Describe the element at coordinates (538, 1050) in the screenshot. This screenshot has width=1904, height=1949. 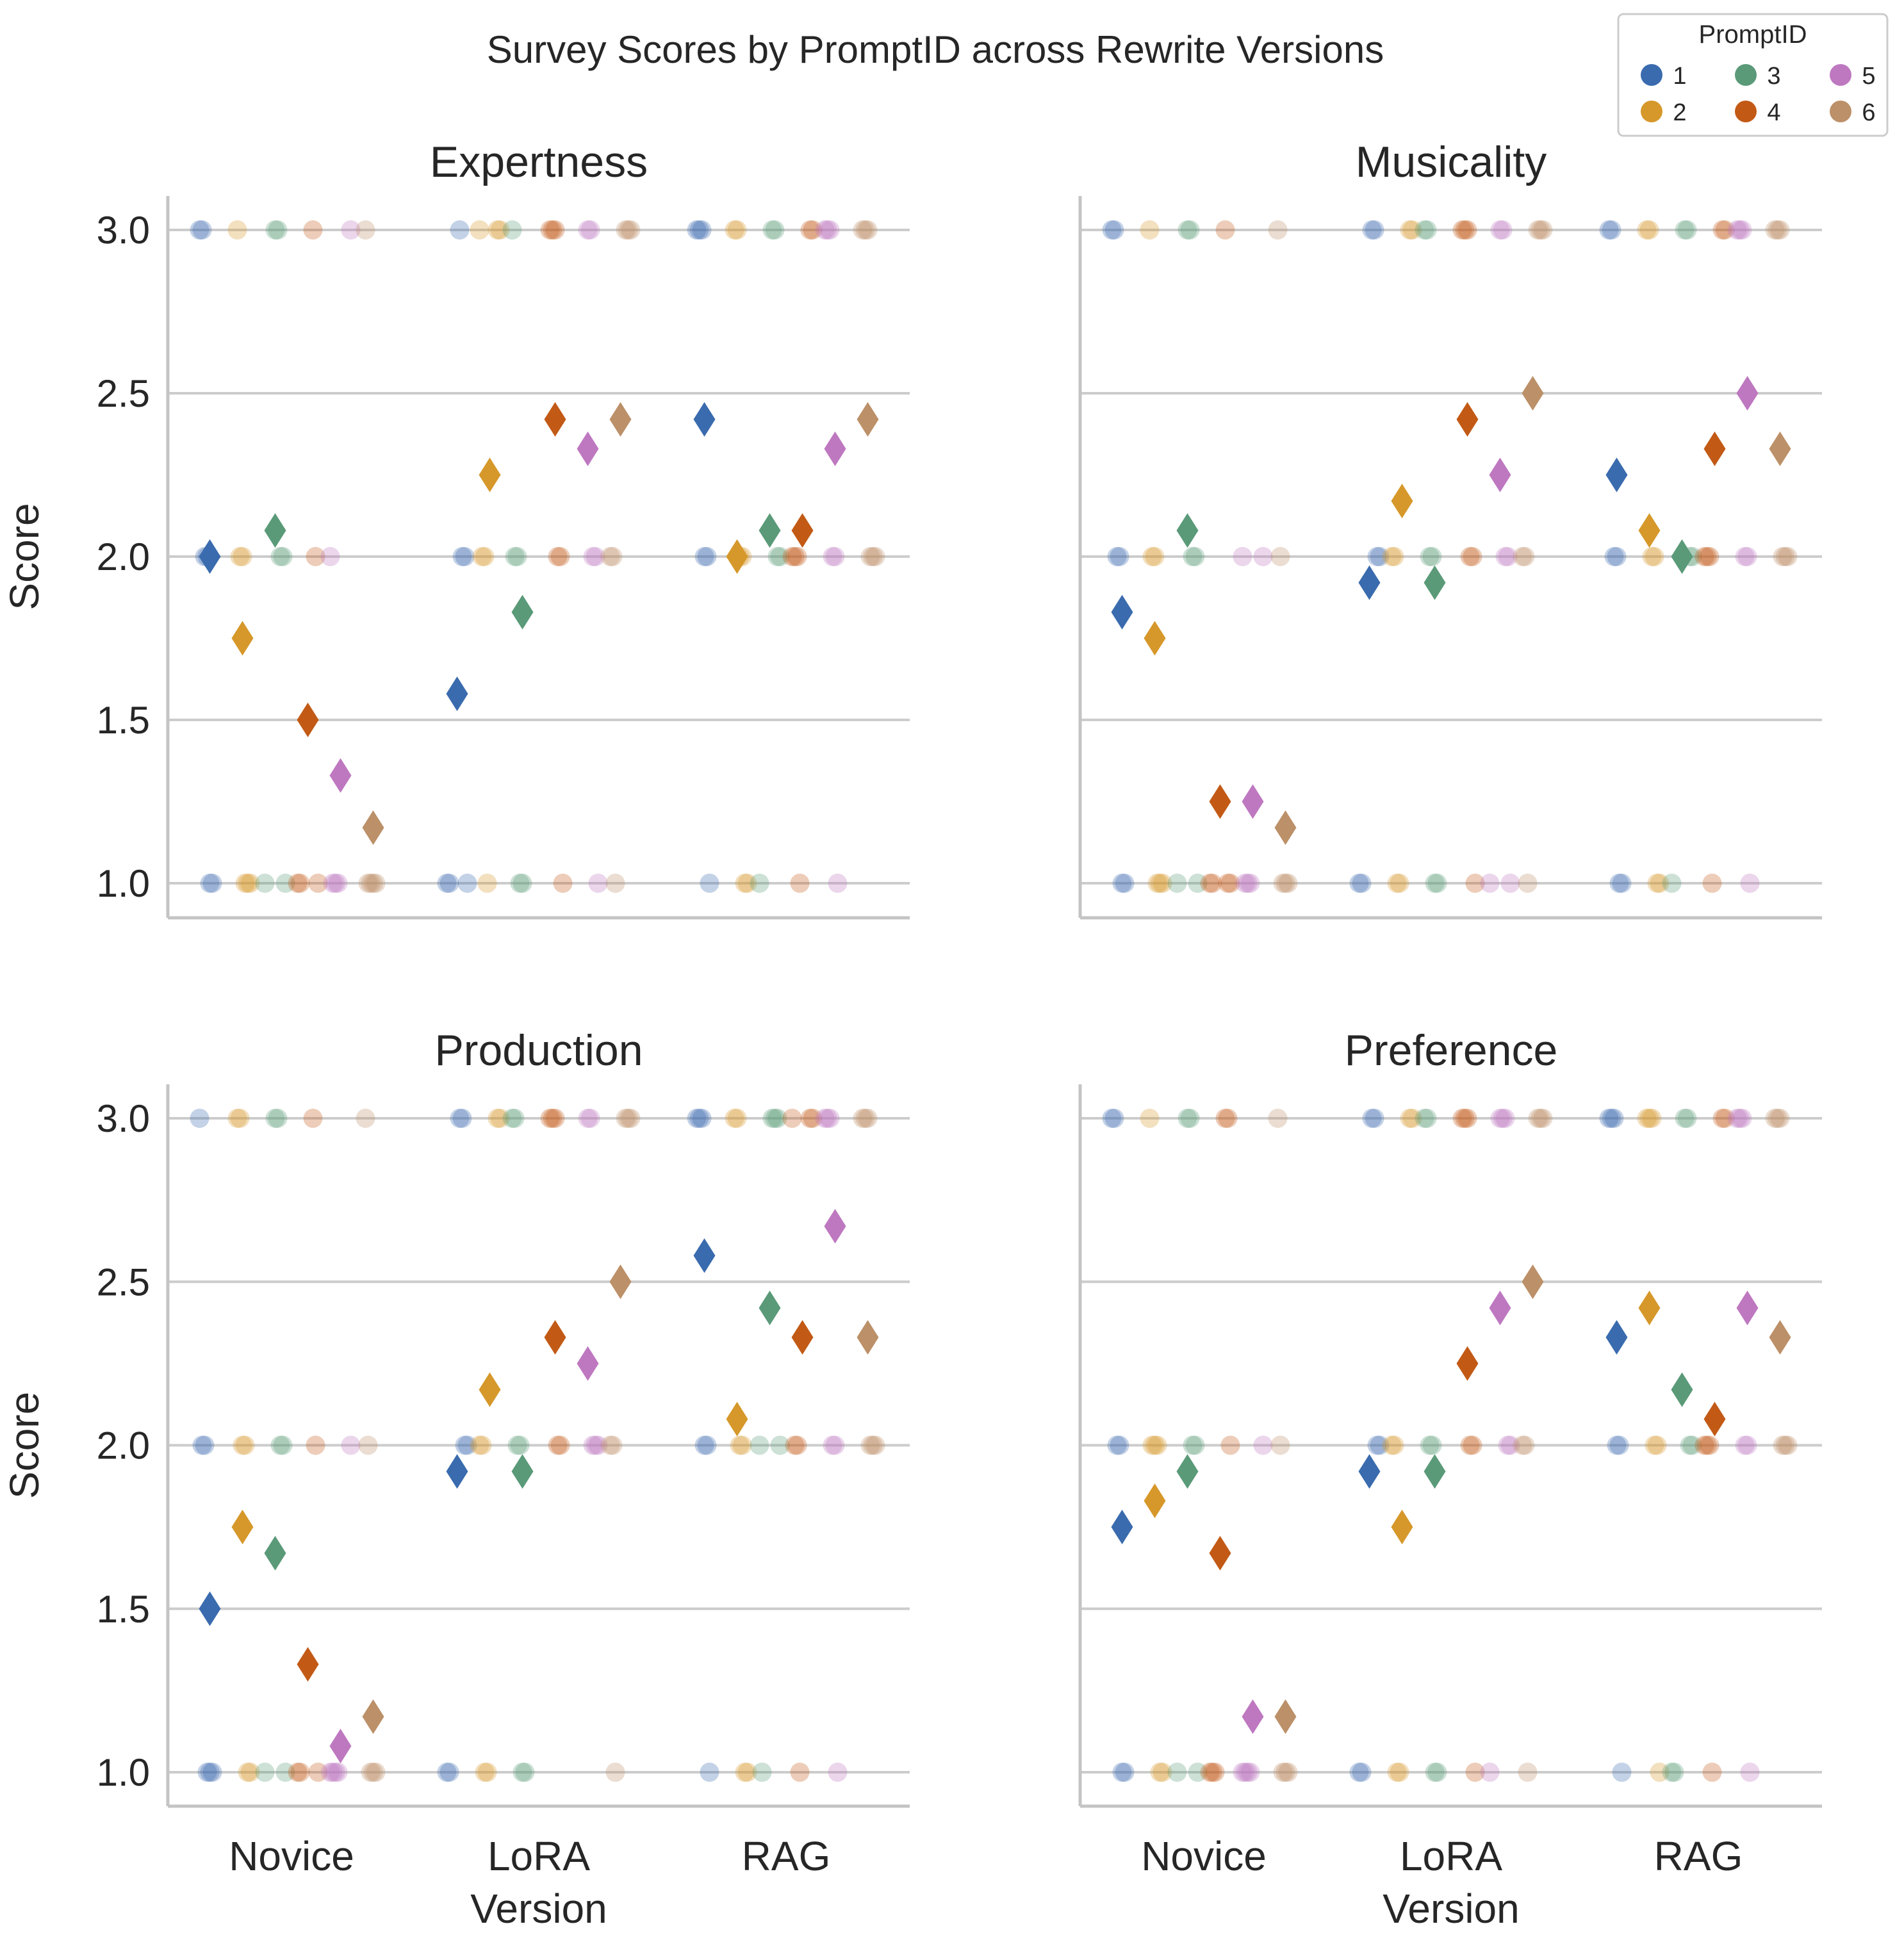
I see `panel-title: Production` at that location.